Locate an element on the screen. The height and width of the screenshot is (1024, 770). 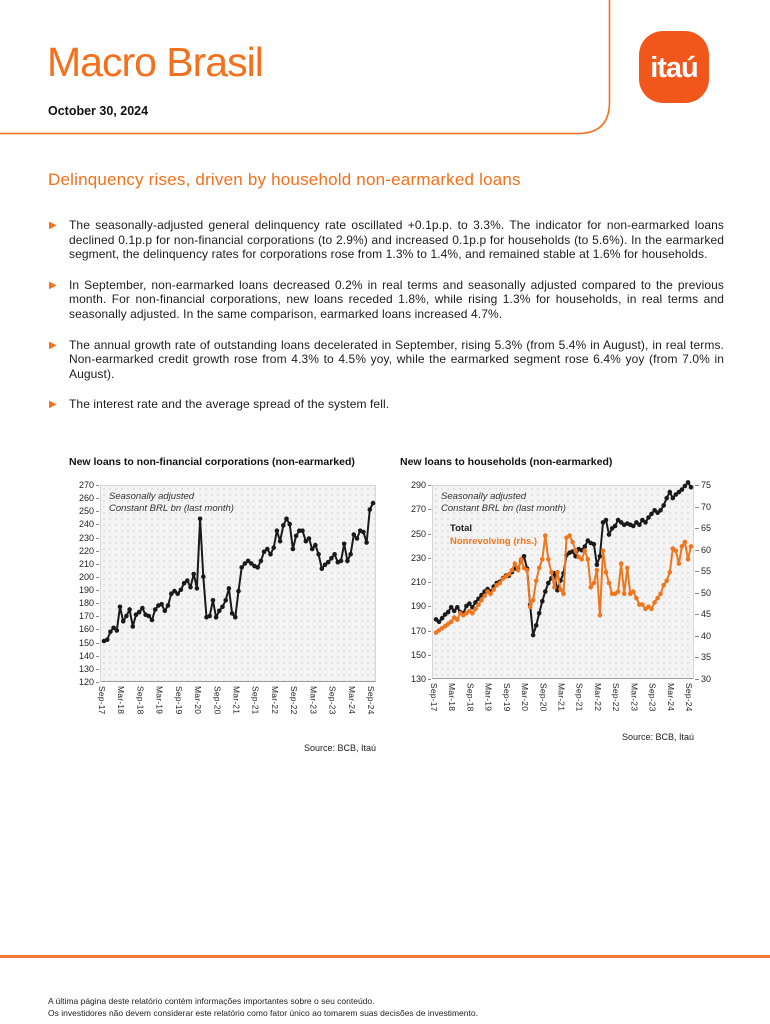
y-axis-tick-label: 65 is located at coordinates (703, 528).